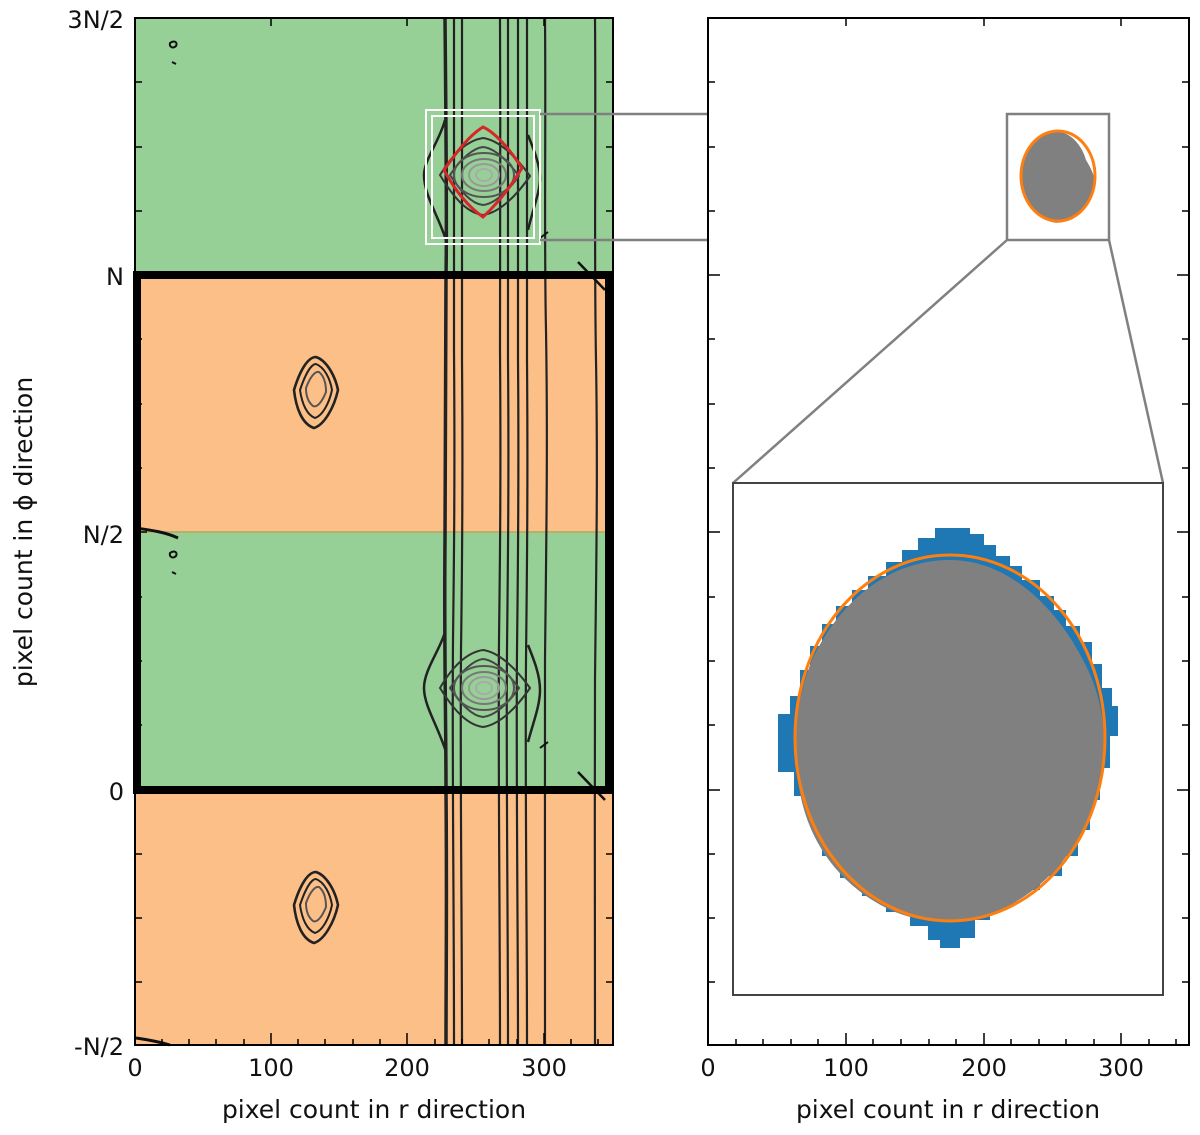 This screenshot has height=1135, width=1200. I want to click on right-xtick-labels: 0 100 200 300, so click(922, 1068).